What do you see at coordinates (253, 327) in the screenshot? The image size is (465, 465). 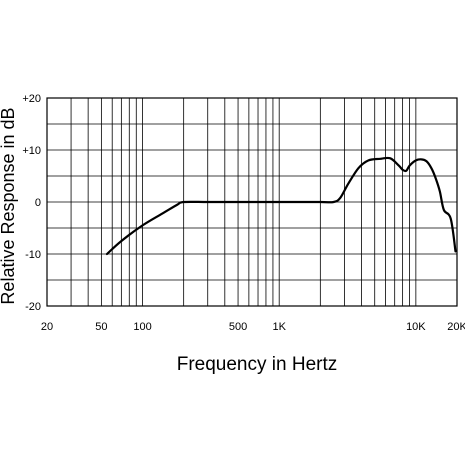 I see `x-tick-labels: 20 50 100 500 1K 10K 20K` at bounding box center [253, 327].